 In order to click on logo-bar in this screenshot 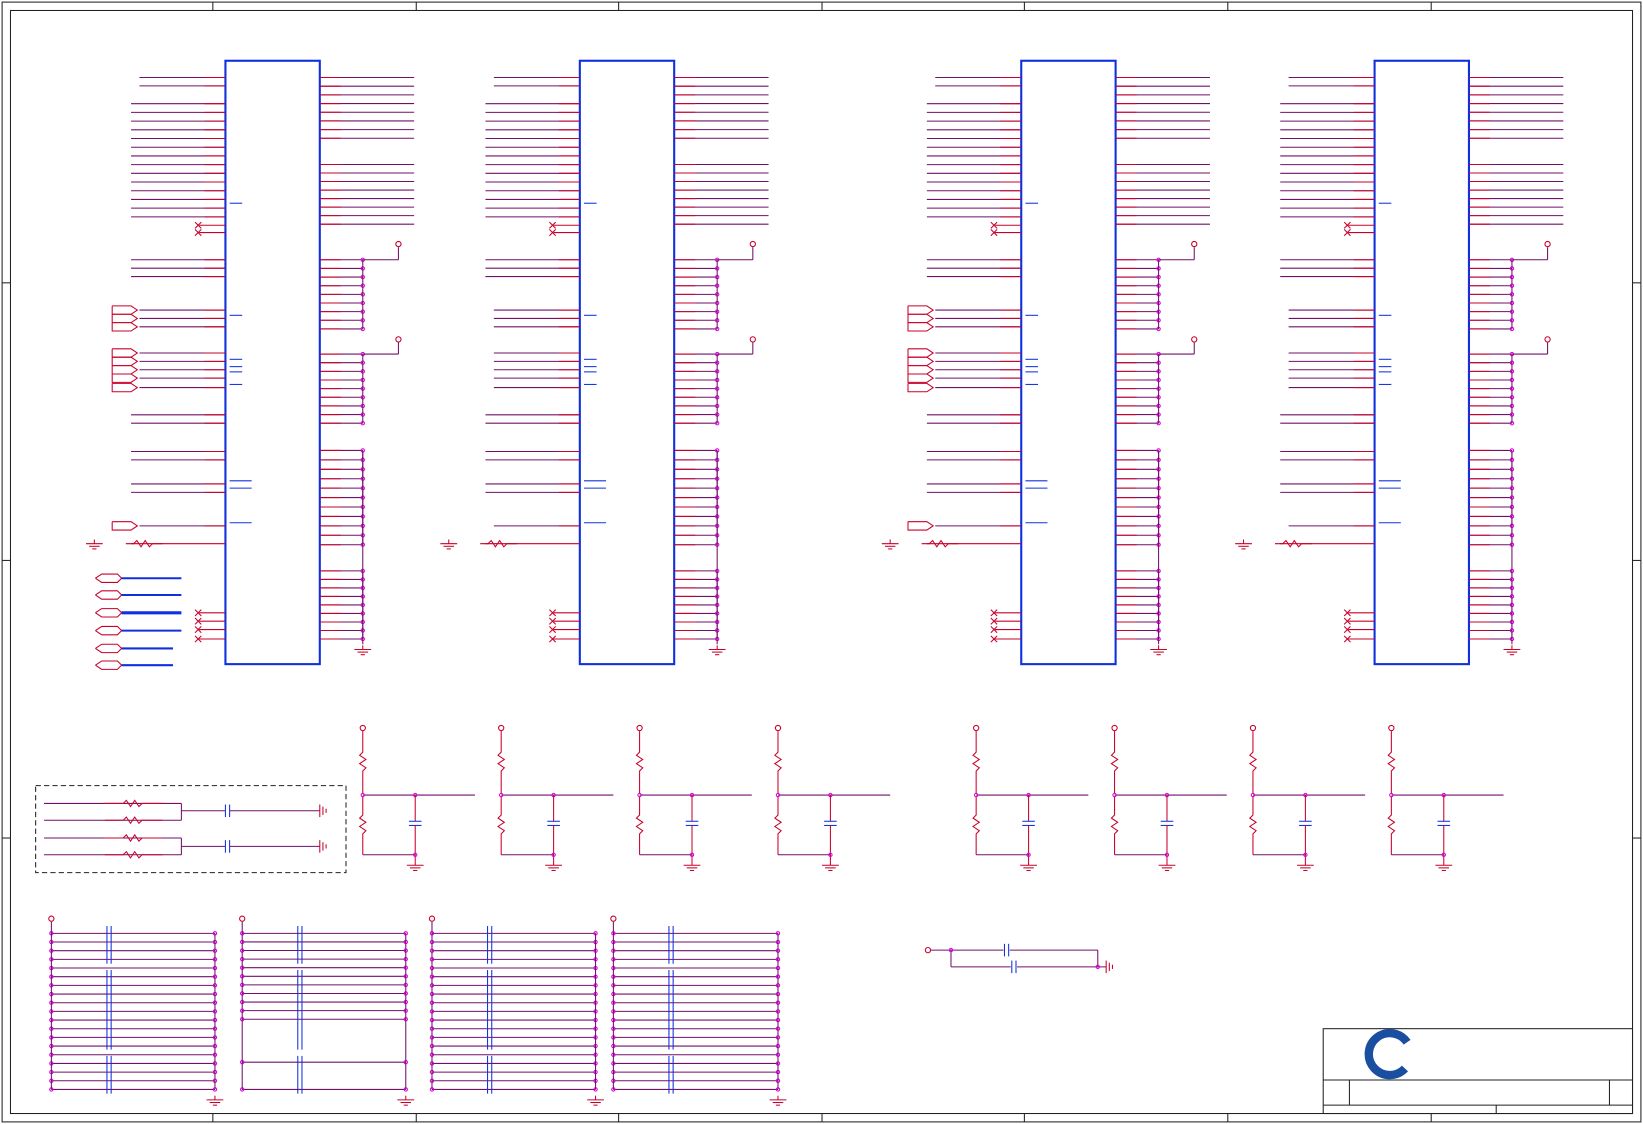, I will do `click(1404, 1064)`.